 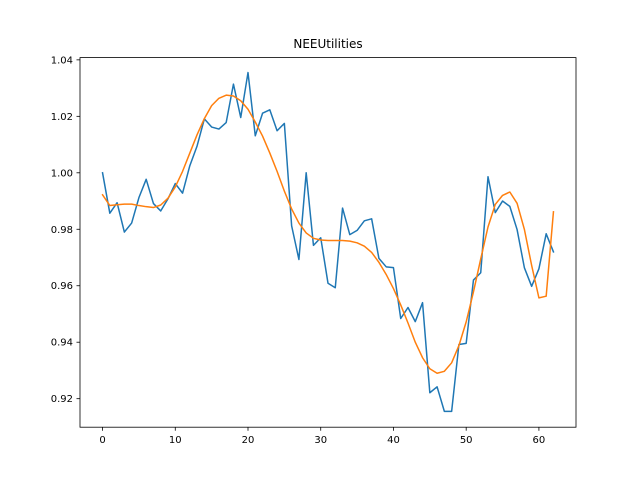 I want to click on x-tick-label: 30, so click(x=320, y=440).